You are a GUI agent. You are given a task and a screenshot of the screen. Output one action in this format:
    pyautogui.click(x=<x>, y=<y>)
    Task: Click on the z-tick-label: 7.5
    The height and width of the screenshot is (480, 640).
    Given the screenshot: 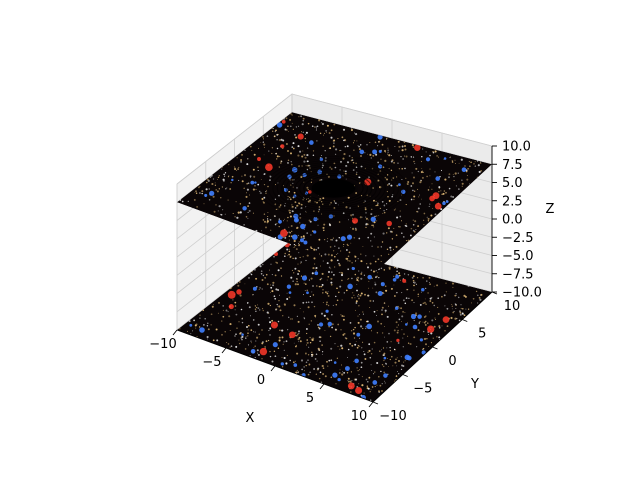 What is the action you would take?
    pyautogui.click(x=512, y=165)
    